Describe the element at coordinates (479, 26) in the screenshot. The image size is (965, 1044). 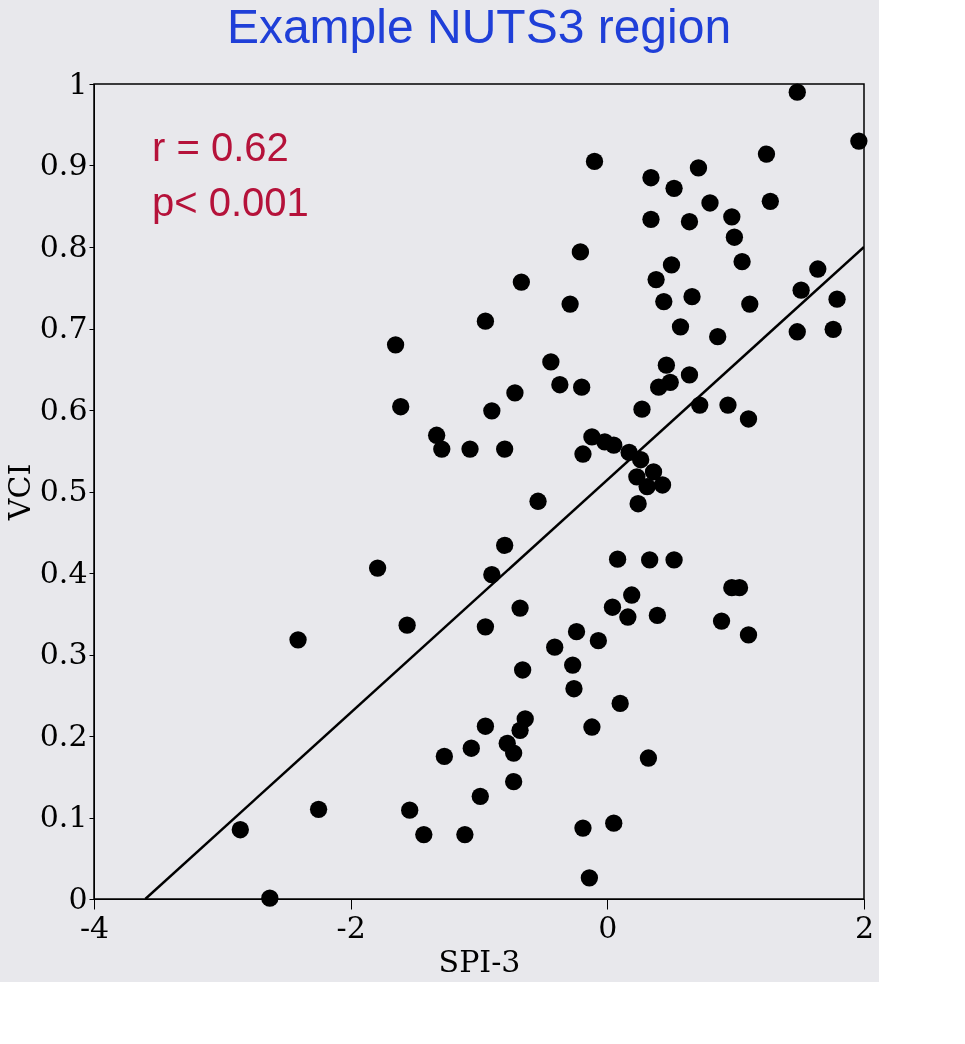
I see `chart-title: Example NUTS3 region` at that location.